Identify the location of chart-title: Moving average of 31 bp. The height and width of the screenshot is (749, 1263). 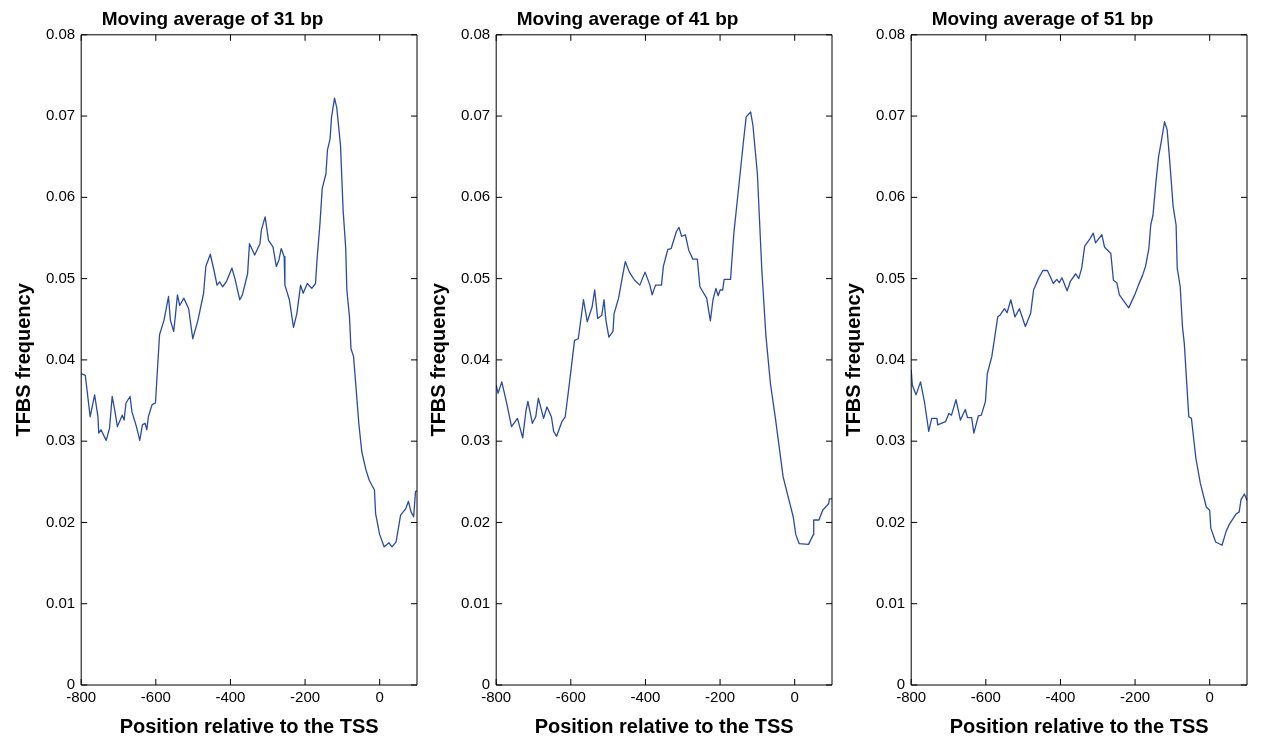
(212, 18).